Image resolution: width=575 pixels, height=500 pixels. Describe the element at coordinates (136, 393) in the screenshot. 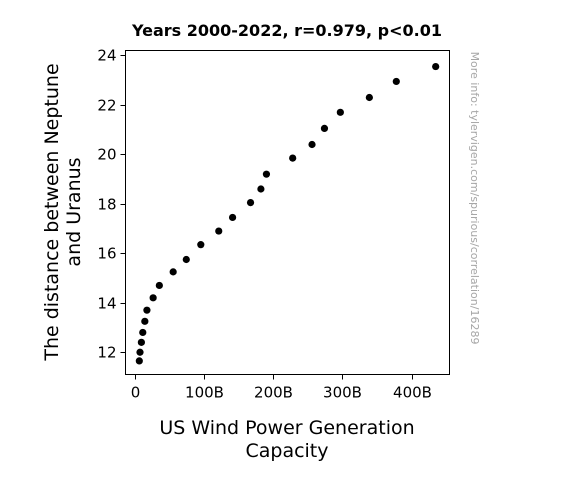

I see `x-tick-label: 0` at that location.